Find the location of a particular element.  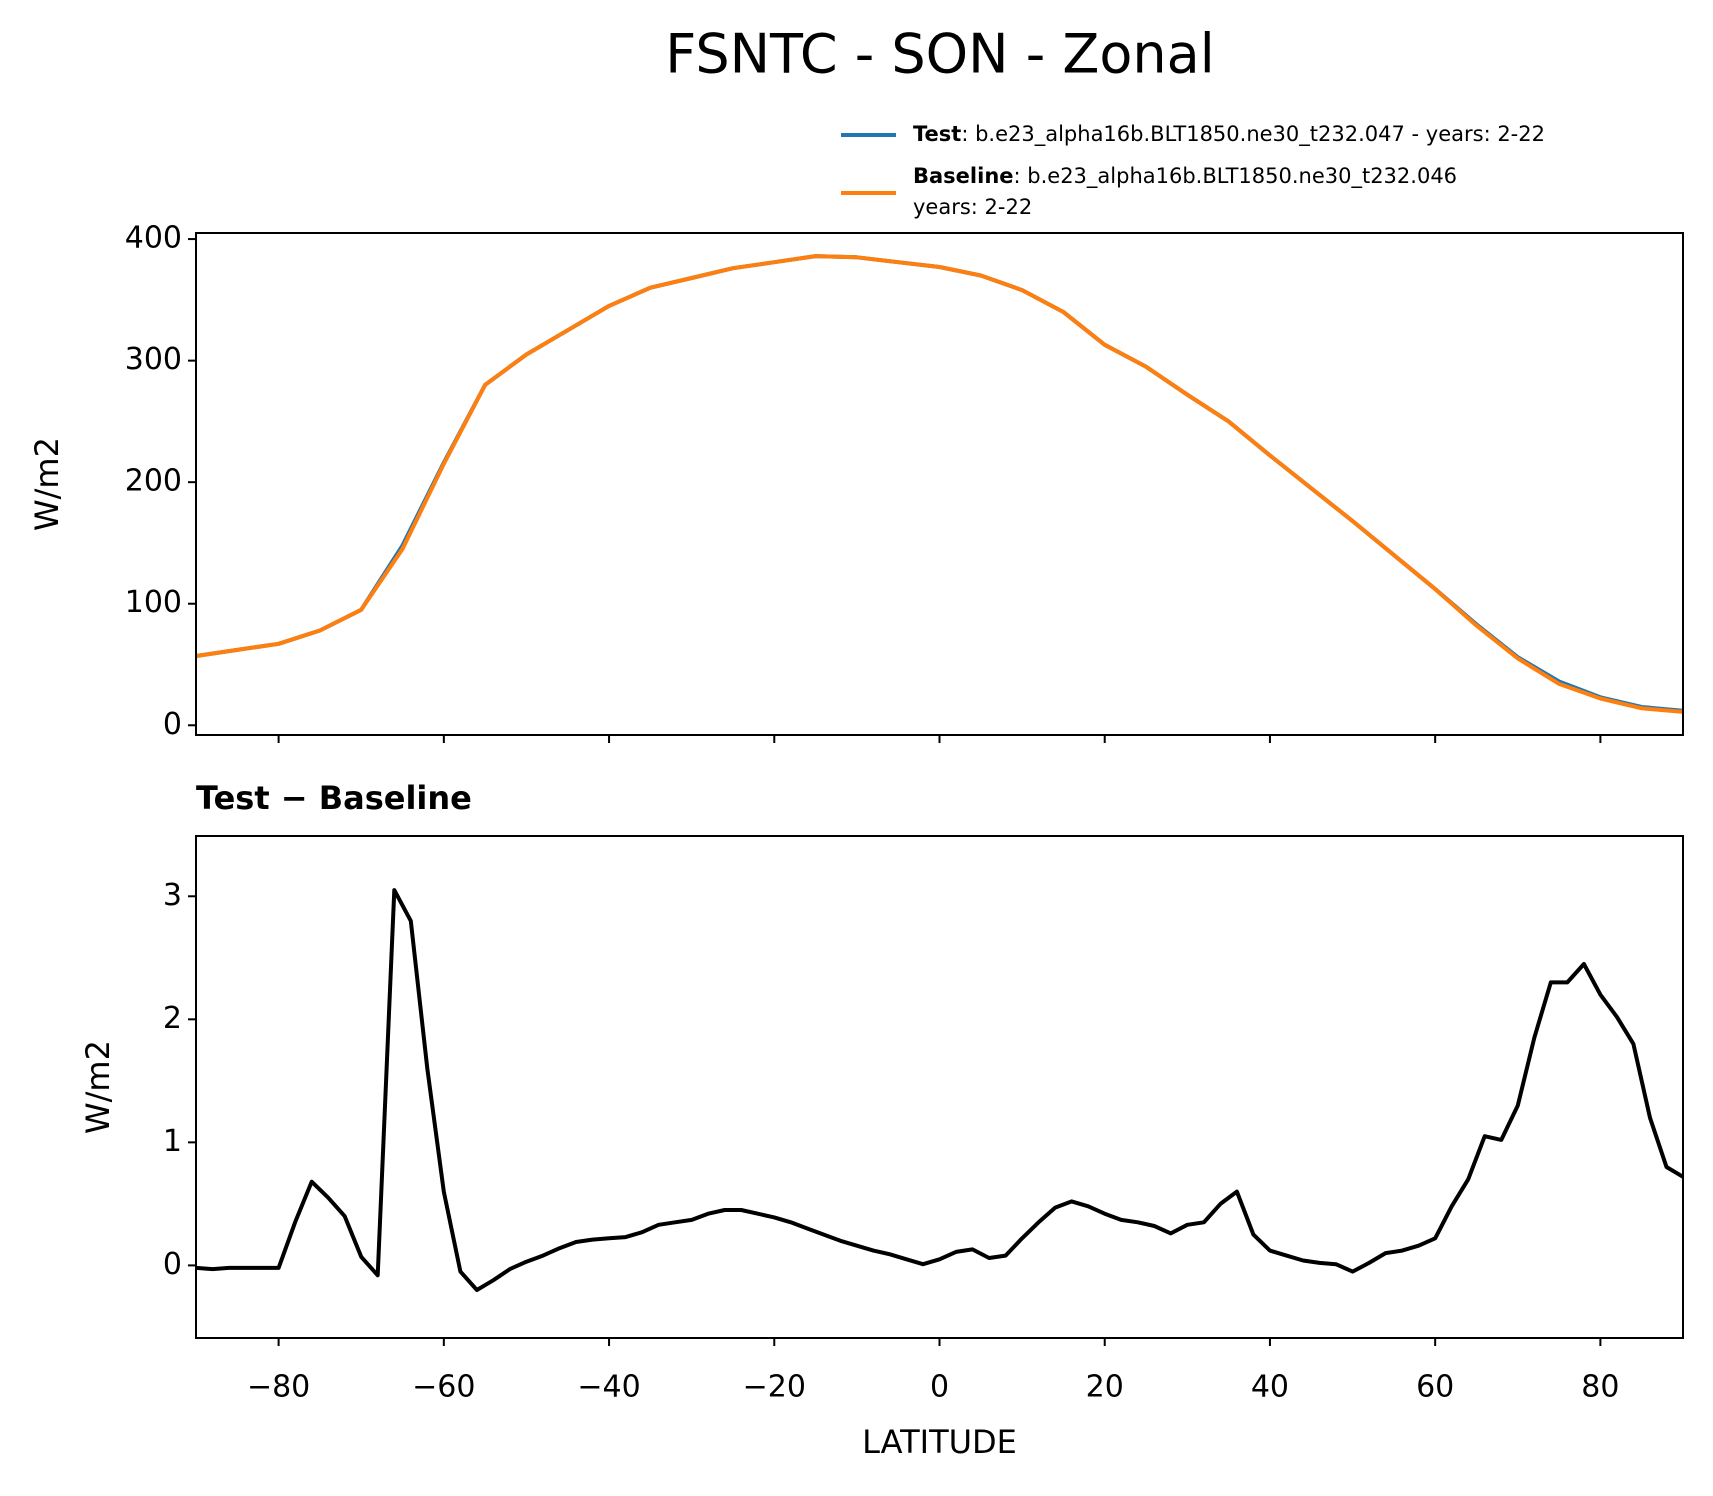

y-tick-label: 2 is located at coordinates (172, 1018).